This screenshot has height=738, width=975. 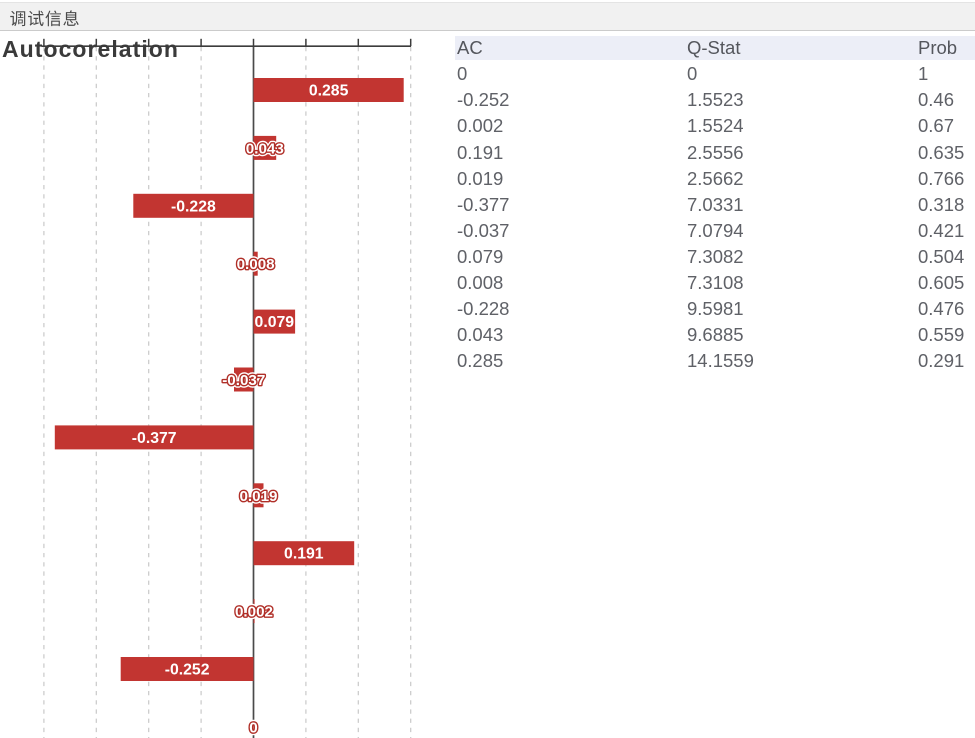 What do you see at coordinates (154, 438) in the screenshot?
I see `svg-text: -0.377` at bounding box center [154, 438].